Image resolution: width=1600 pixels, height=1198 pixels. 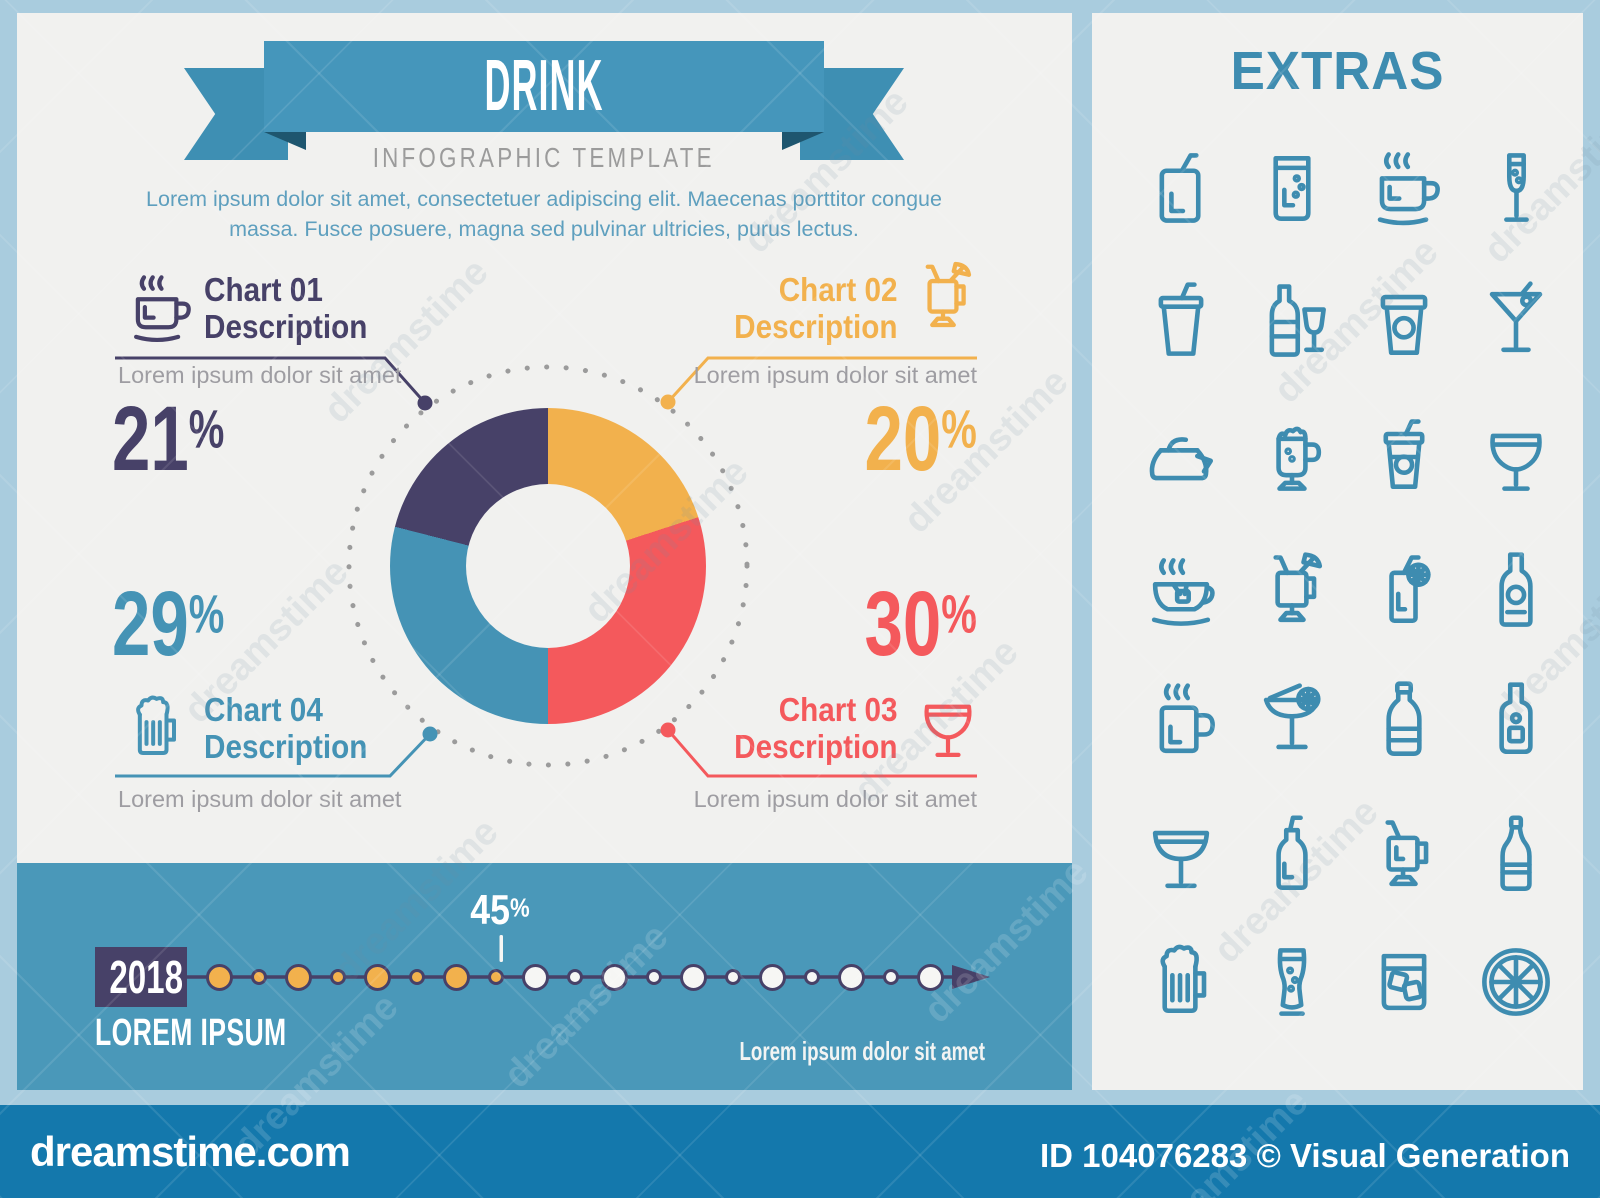 I want to click on latte-mug-icon, so click(x=1299, y=458).